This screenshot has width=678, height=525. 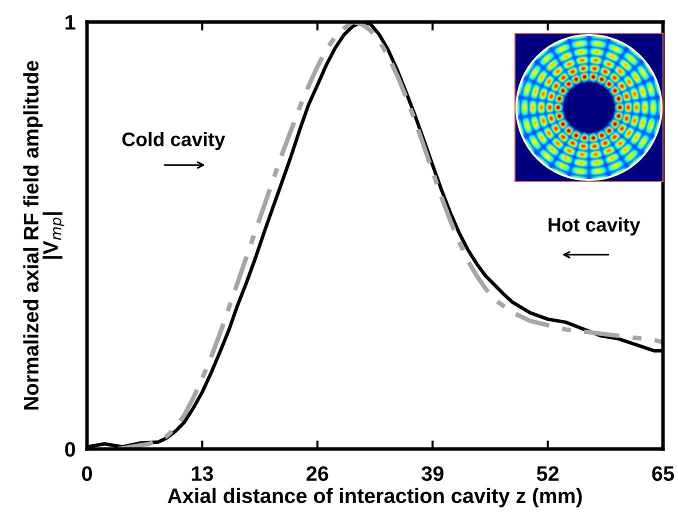 I want to click on x-tick-label: 0, so click(x=87, y=473).